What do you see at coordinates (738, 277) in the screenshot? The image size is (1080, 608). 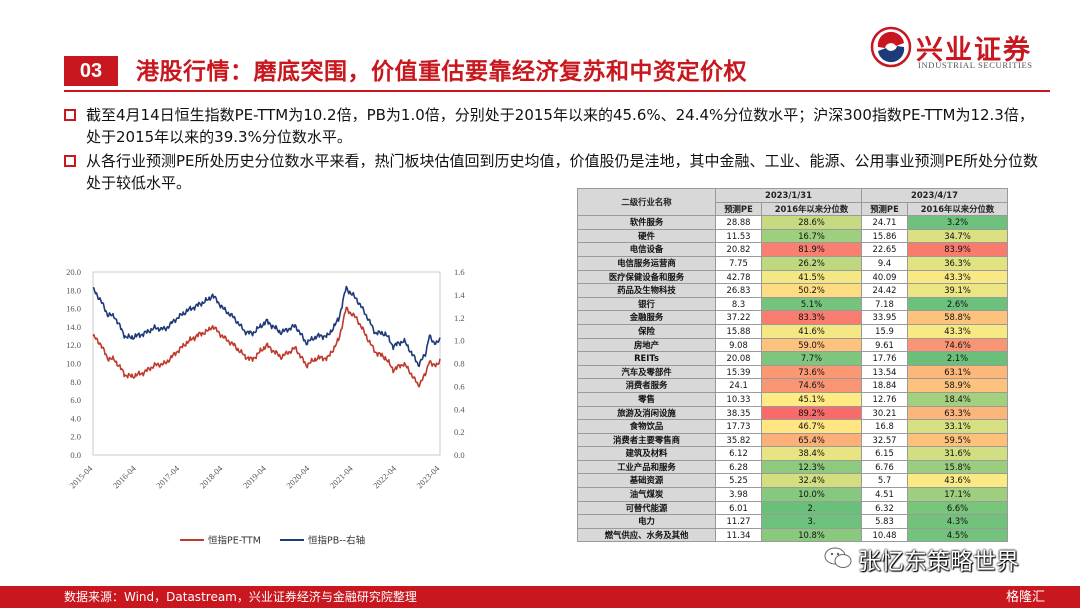 I see `table-cell-pe: 42.78` at bounding box center [738, 277].